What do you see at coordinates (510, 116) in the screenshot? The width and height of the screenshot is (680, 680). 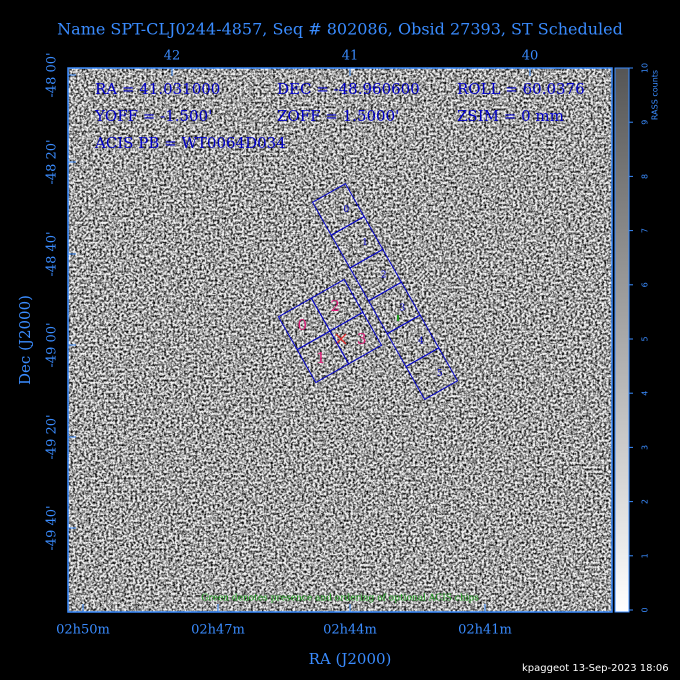 I see `info-text: ZSIM = 0 mm` at bounding box center [510, 116].